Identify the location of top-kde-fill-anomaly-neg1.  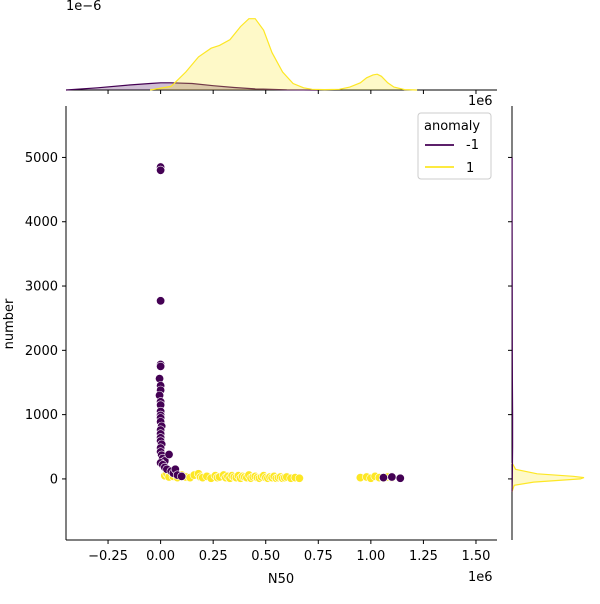
(192, 86).